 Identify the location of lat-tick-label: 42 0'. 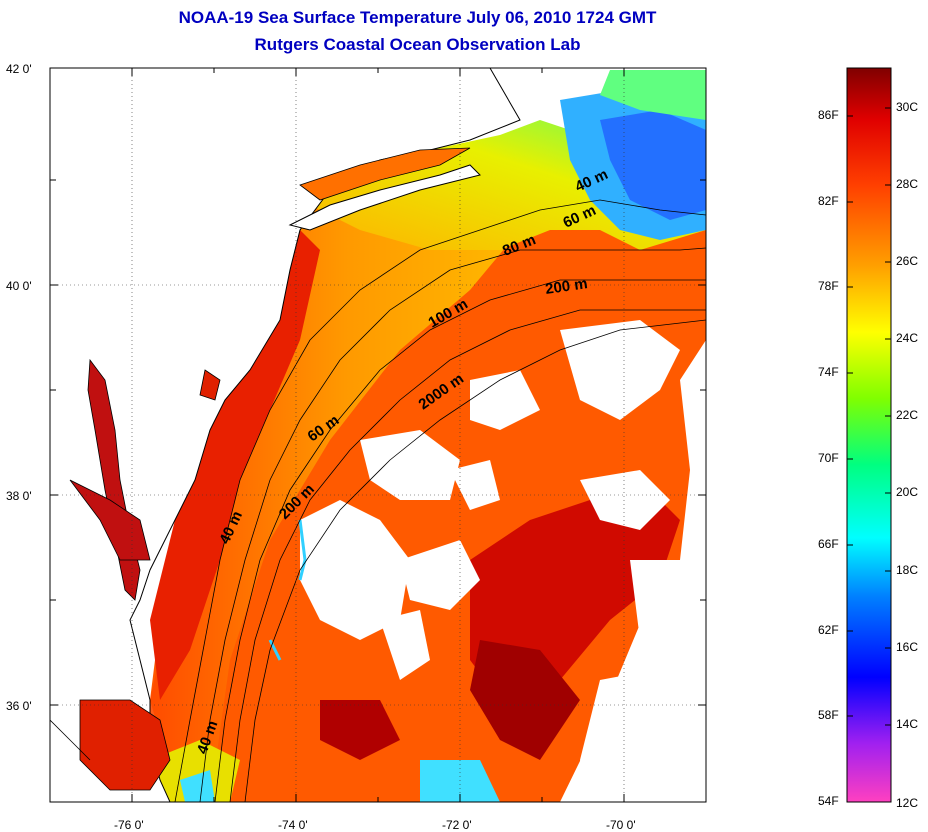
(19, 69).